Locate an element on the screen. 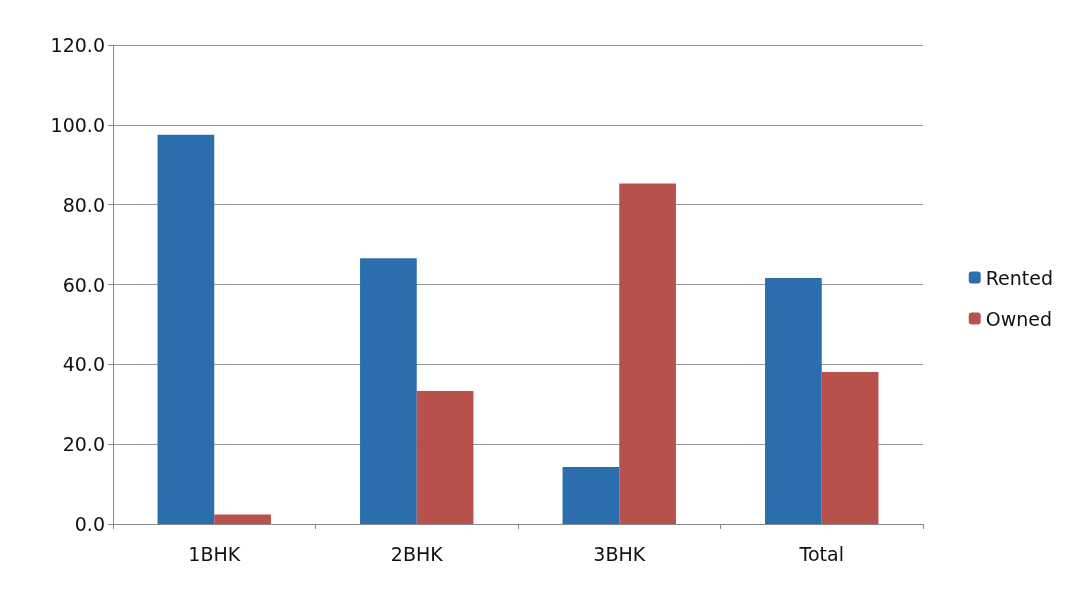 This screenshot has width=1081, height=596. y-tick-label: 40.0 is located at coordinates (83, 364).